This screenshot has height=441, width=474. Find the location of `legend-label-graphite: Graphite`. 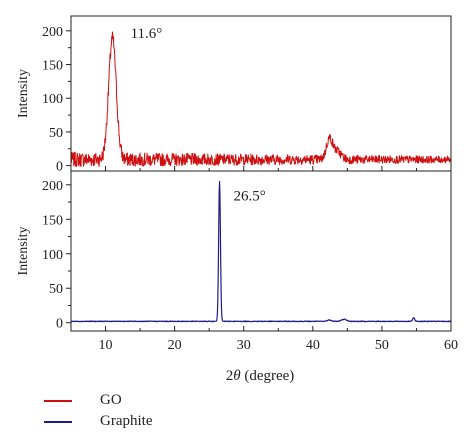

legend-label-graphite: Graphite is located at coordinates (126, 421).